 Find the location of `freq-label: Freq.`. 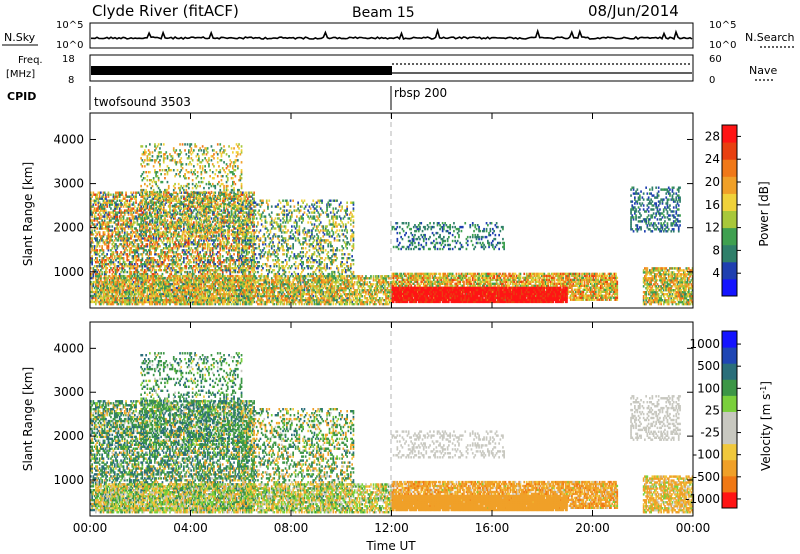

freq-label: Freq. is located at coordinates (30, 60).